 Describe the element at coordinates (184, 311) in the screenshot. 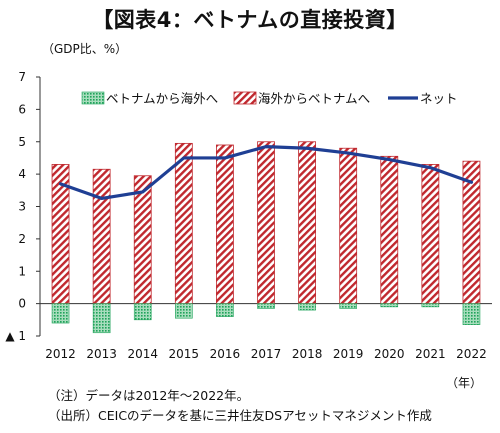

I see `bar-outflow-2015` at that location.